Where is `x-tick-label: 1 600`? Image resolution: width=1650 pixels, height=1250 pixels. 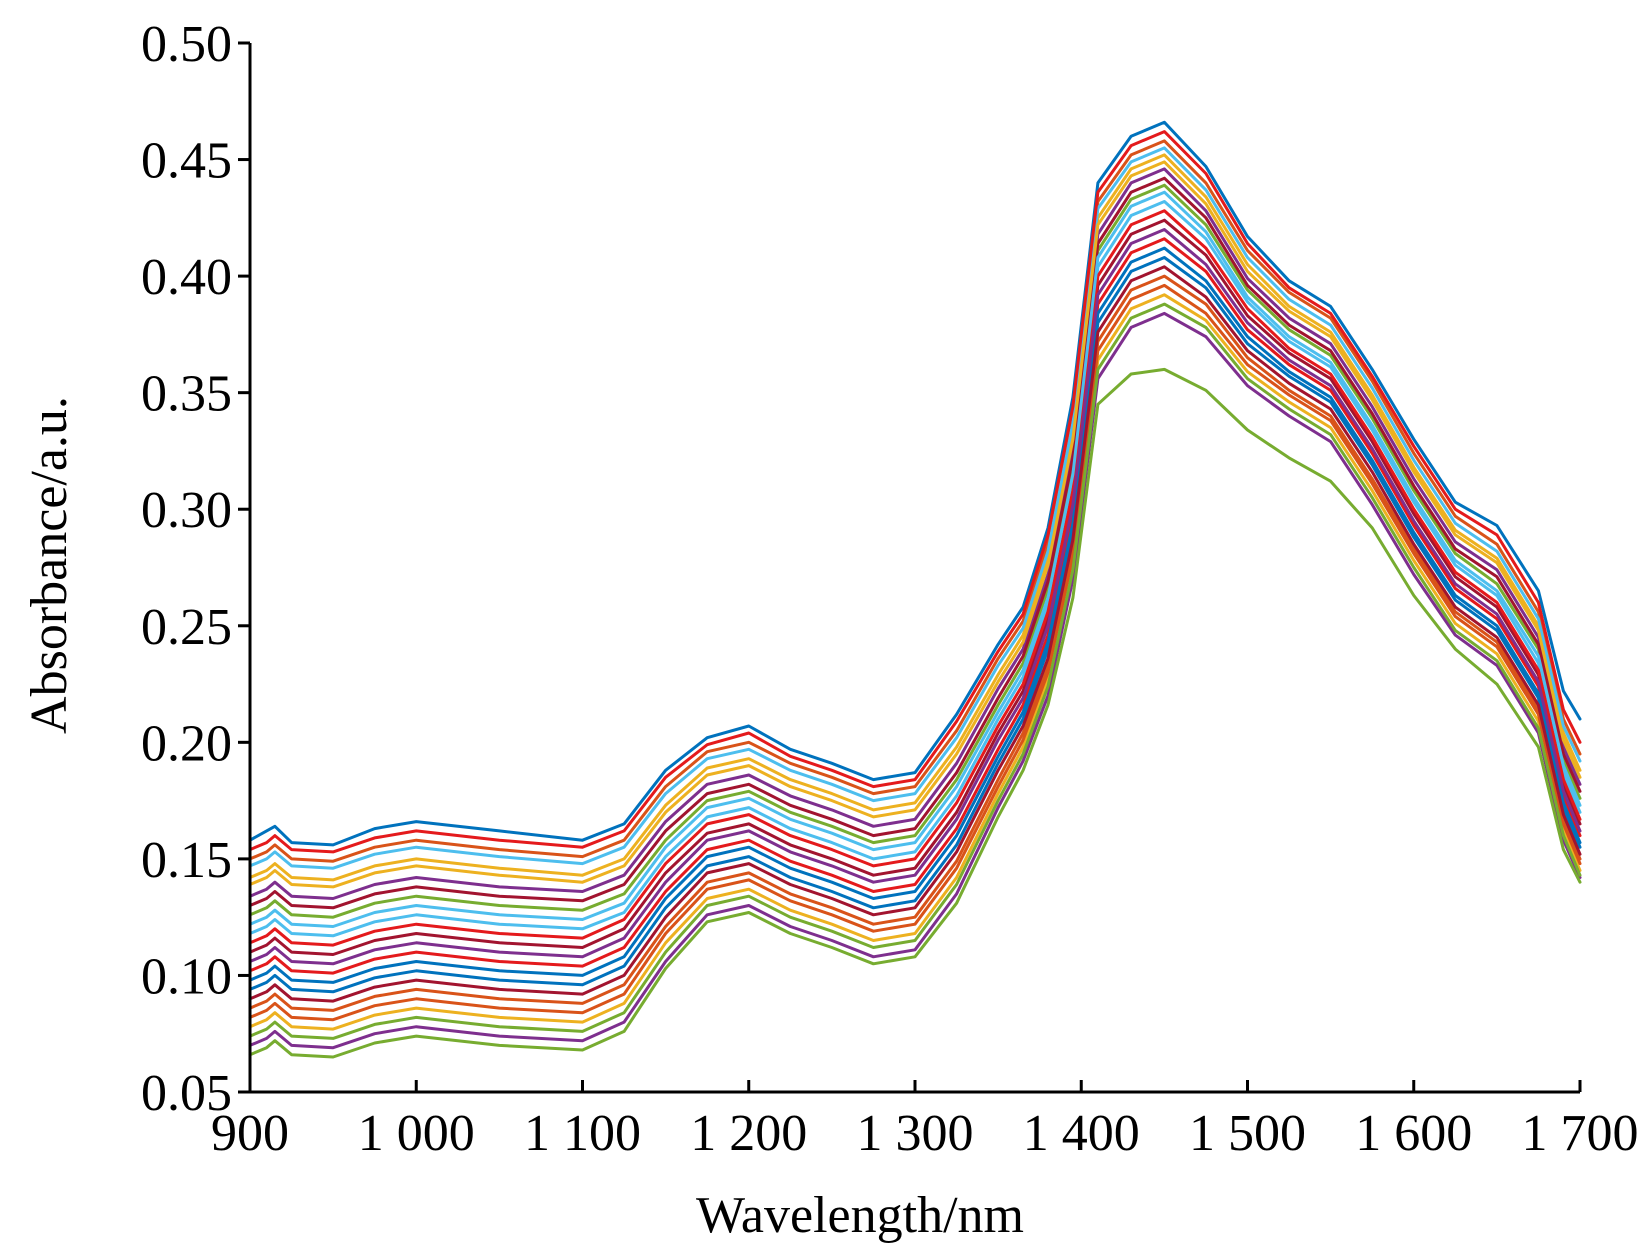 x-tick-label: 1 600 is located at coordinates (1413, 1133).